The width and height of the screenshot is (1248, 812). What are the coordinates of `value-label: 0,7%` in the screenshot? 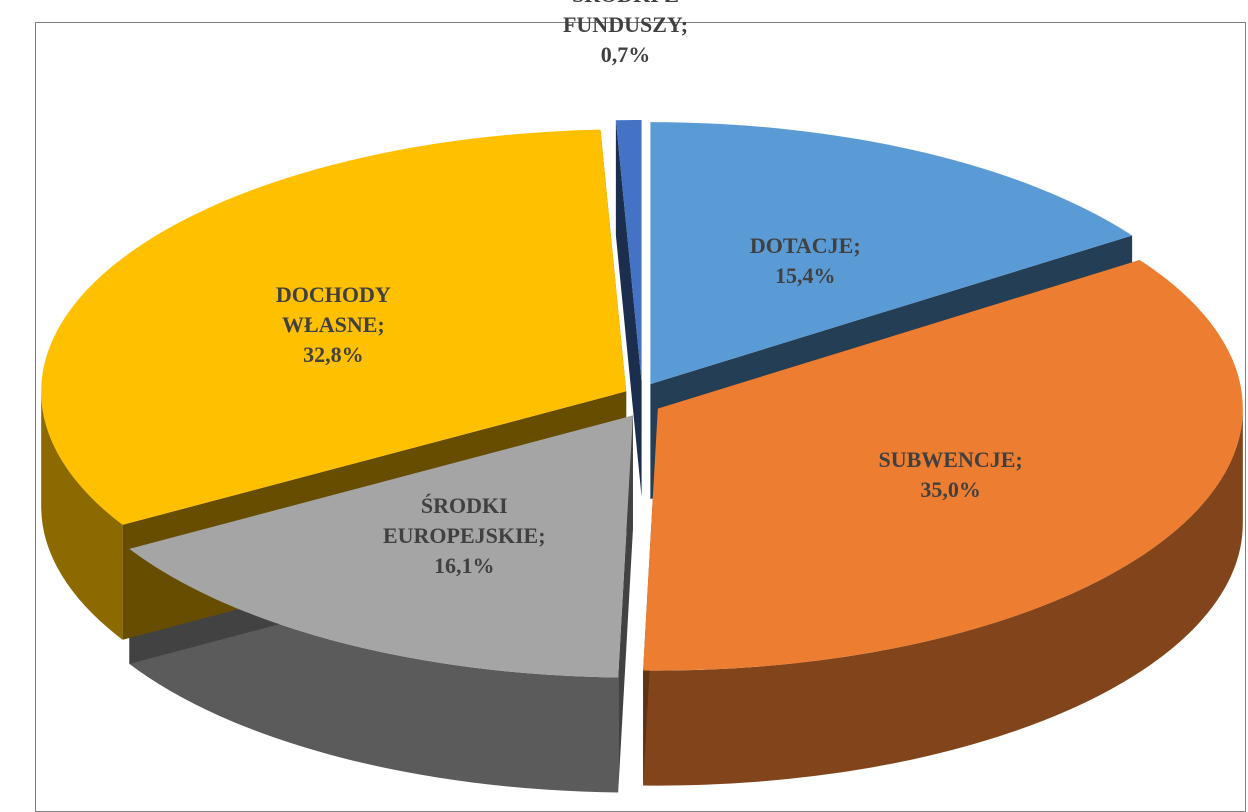 It's located at (625, 54).